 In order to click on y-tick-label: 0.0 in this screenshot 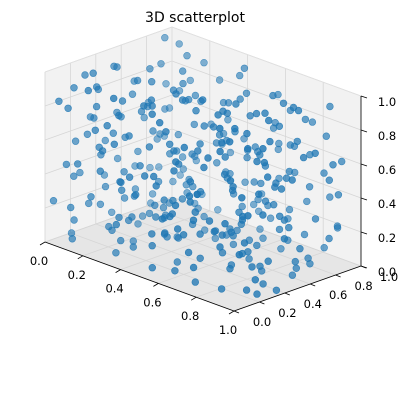, I will do `click(262, 322)`.